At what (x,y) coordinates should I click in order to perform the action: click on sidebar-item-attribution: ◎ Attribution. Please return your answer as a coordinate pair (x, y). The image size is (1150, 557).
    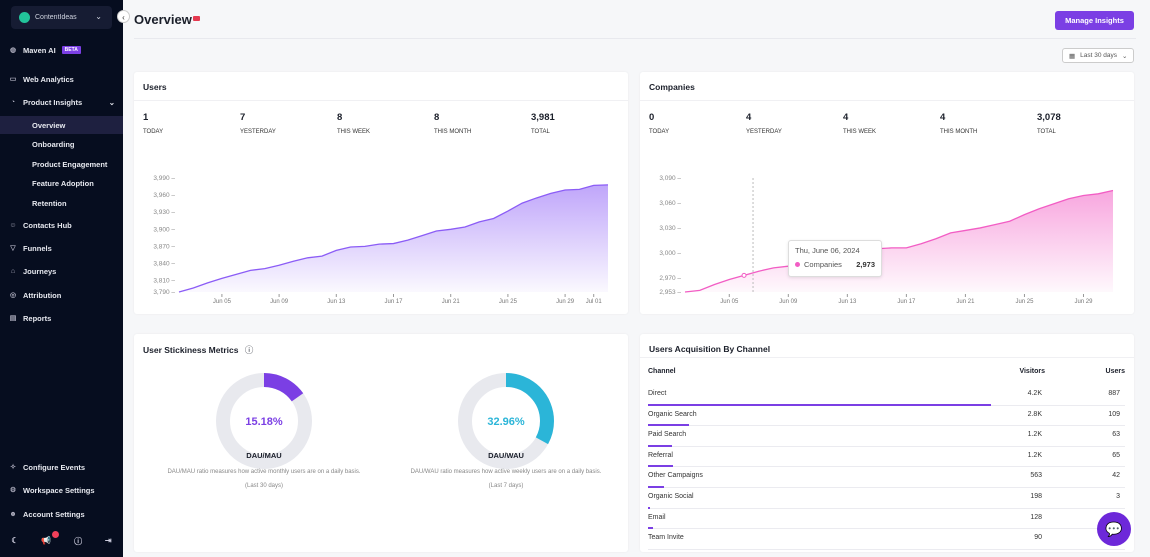
    Looking at the image, I should click on (61, 295).